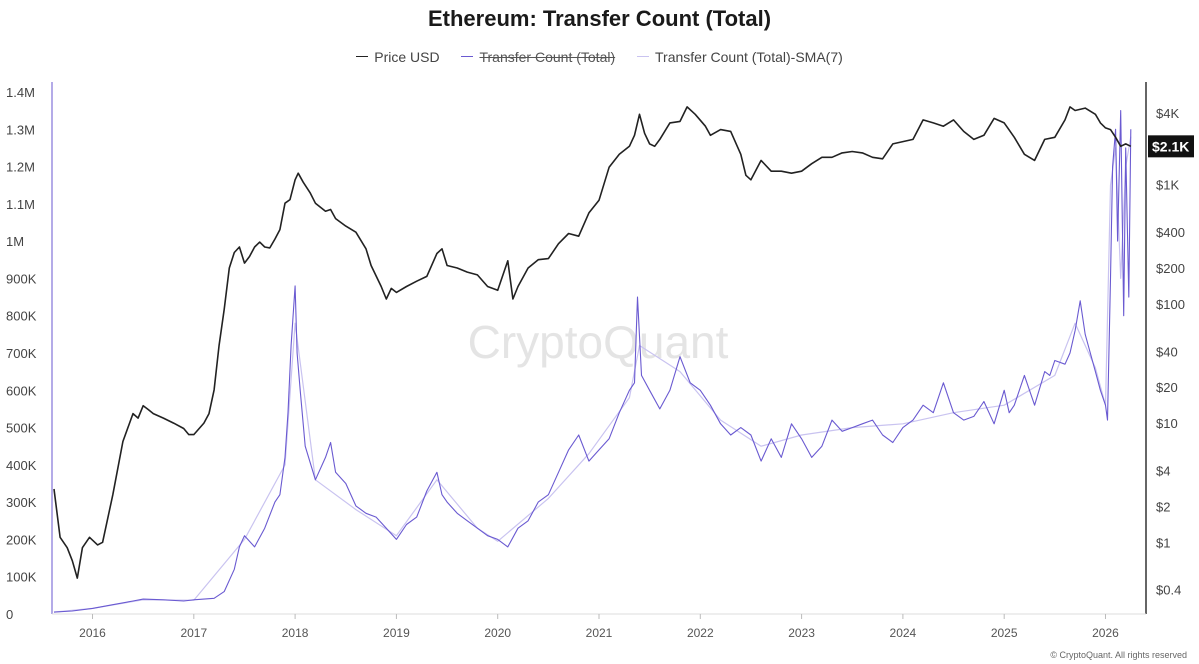  Describe the element at coordinates (21, 465) in the screenshot. I see `left-tick-label: 400K` at that location.